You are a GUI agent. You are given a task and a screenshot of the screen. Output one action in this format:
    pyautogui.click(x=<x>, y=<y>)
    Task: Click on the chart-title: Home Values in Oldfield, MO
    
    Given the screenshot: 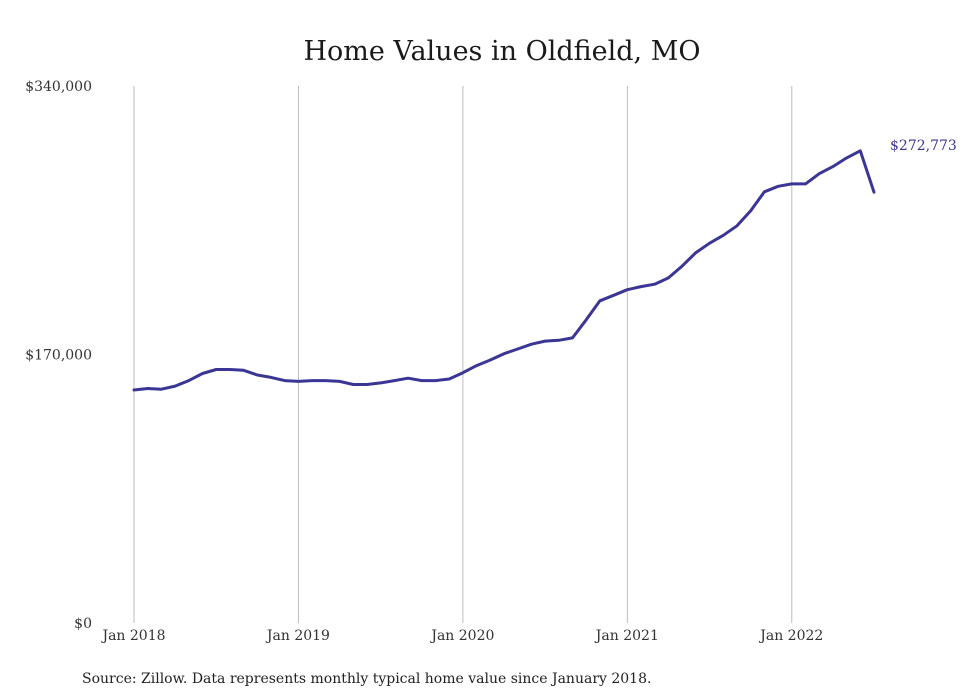 What is the action you would take?
    pyautogui.click(x=501, y=51)
    